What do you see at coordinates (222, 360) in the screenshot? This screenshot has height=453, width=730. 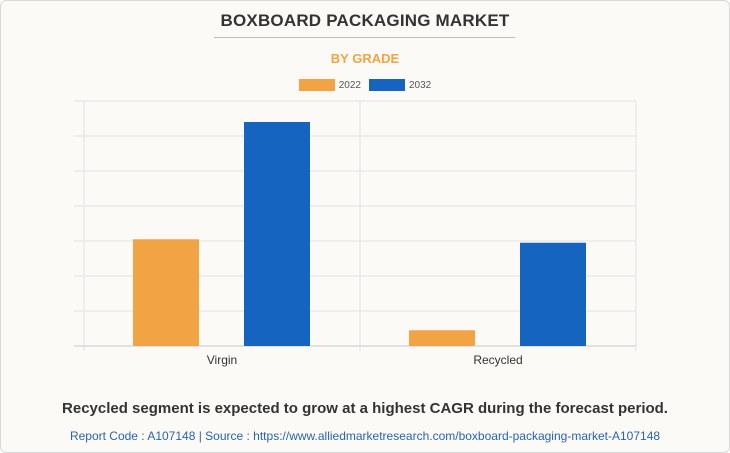 I see `x-tick-label: Virgin` at bounding box center [222, 360].